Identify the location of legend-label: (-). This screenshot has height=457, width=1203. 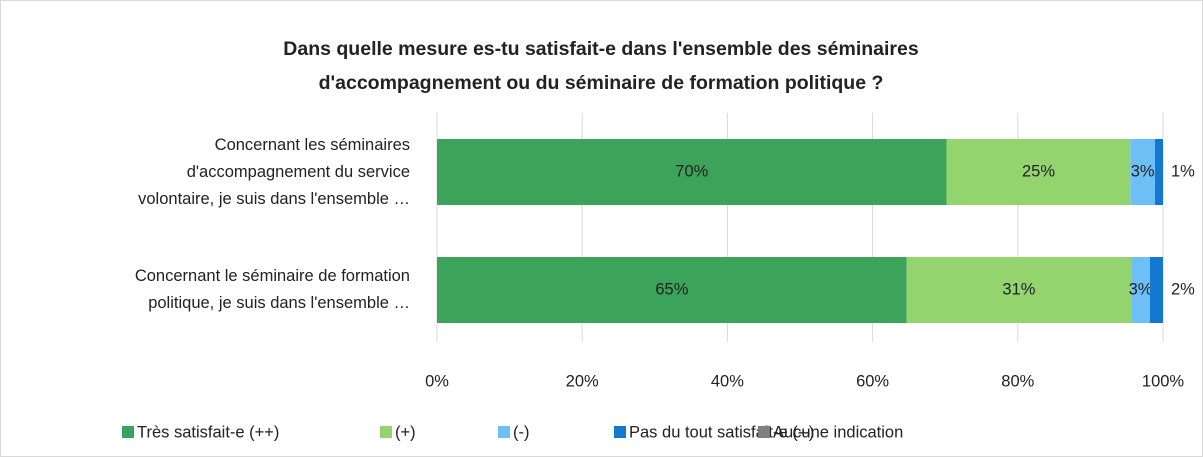
(521, 432).